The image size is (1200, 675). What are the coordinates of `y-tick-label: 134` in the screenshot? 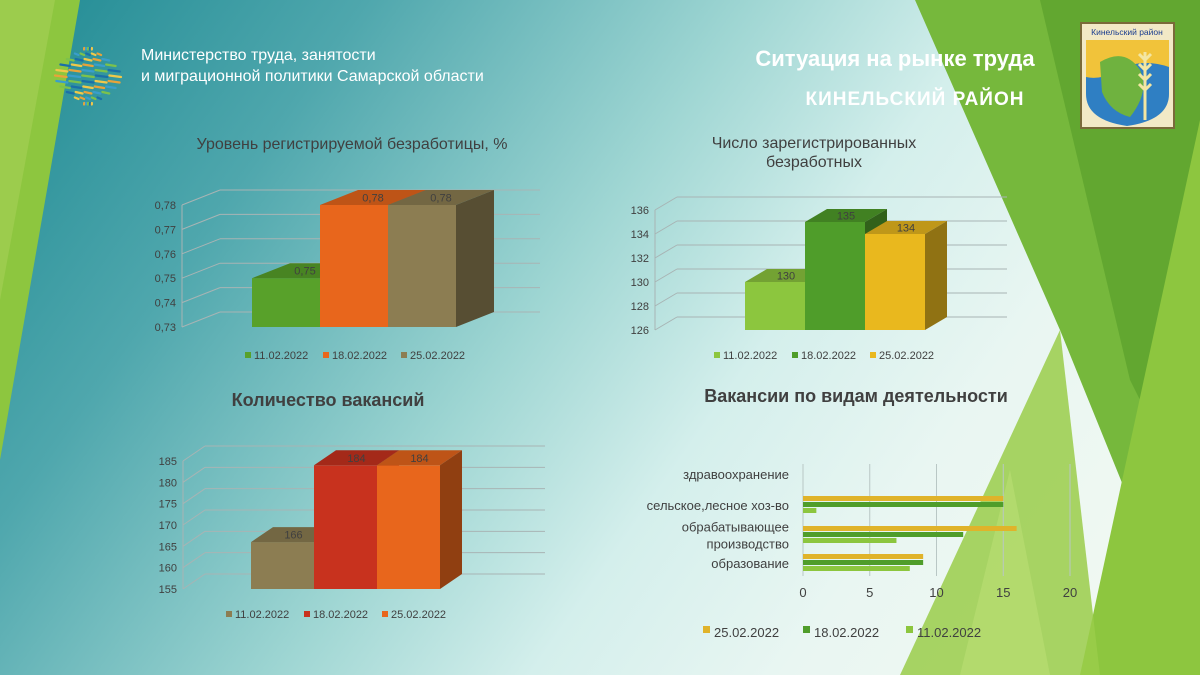 It's located at (640, 235).